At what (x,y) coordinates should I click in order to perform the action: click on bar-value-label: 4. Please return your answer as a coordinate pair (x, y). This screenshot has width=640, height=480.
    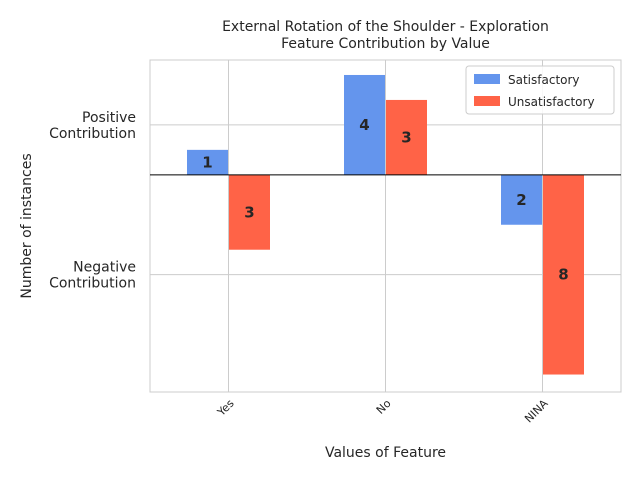
    Looking at the image, I should click on (364, 125).